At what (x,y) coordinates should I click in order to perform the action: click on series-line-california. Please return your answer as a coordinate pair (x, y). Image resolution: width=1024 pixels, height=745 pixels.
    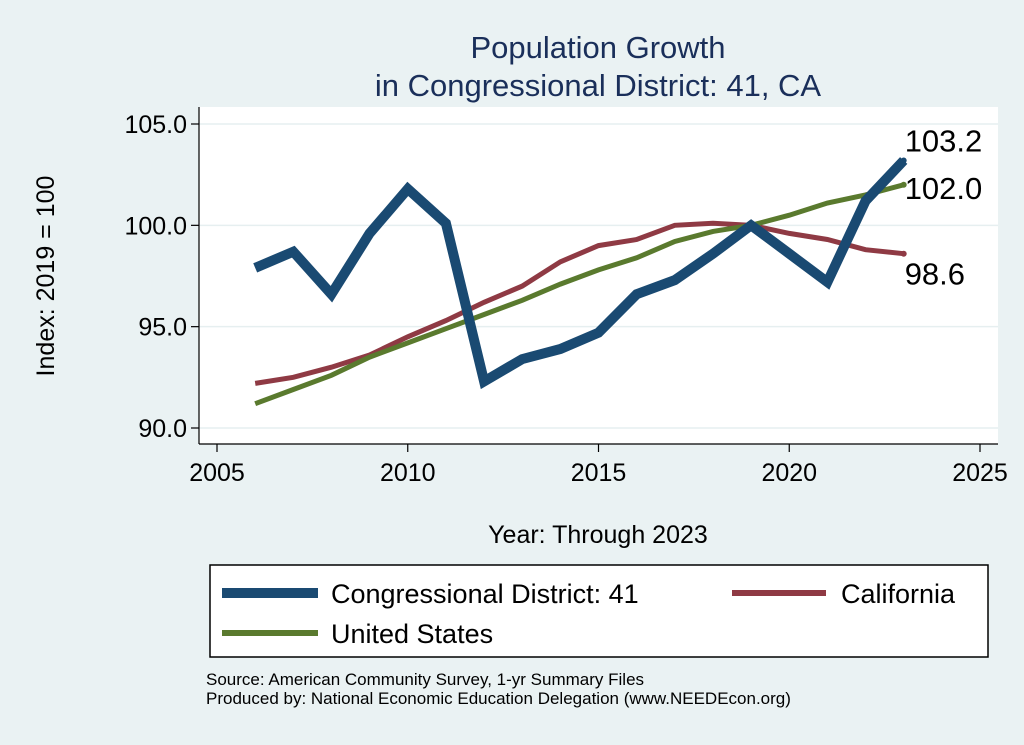
    Looking at the image, I should click on (579, 303).